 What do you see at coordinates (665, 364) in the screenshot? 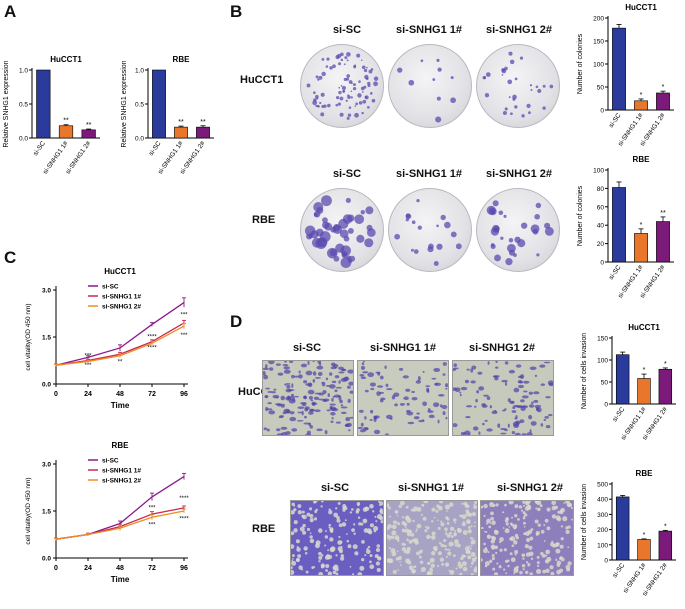
I see `significance-marker: *` at bounding box center [665, 364].